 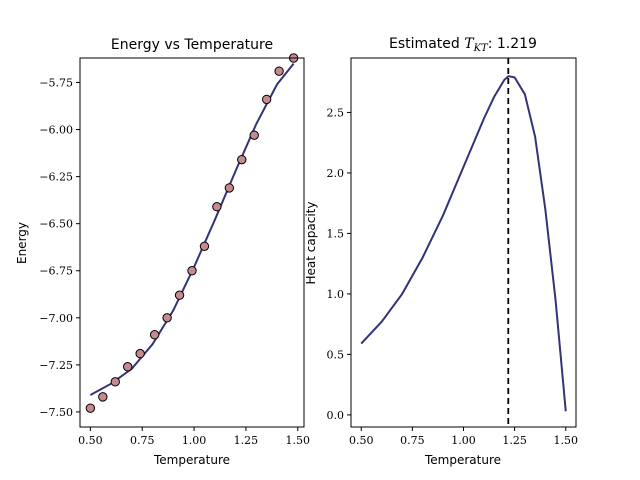 I want to click on heat-capacity-chart-title: Estimated TKT: 1.219, so click(x=463, y=45).